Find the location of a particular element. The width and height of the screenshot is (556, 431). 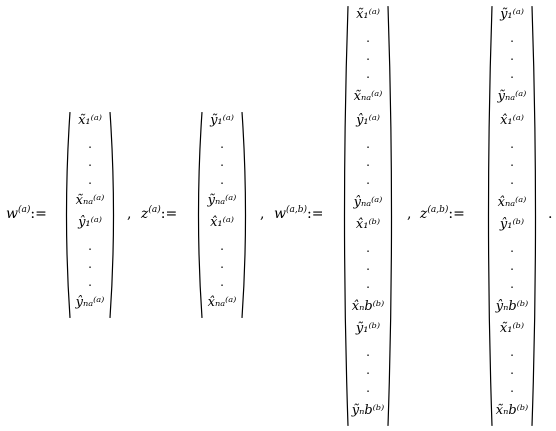

vector-entry: x̃₁⁽ᵇ⁾ is located at coordinates (512, 328).